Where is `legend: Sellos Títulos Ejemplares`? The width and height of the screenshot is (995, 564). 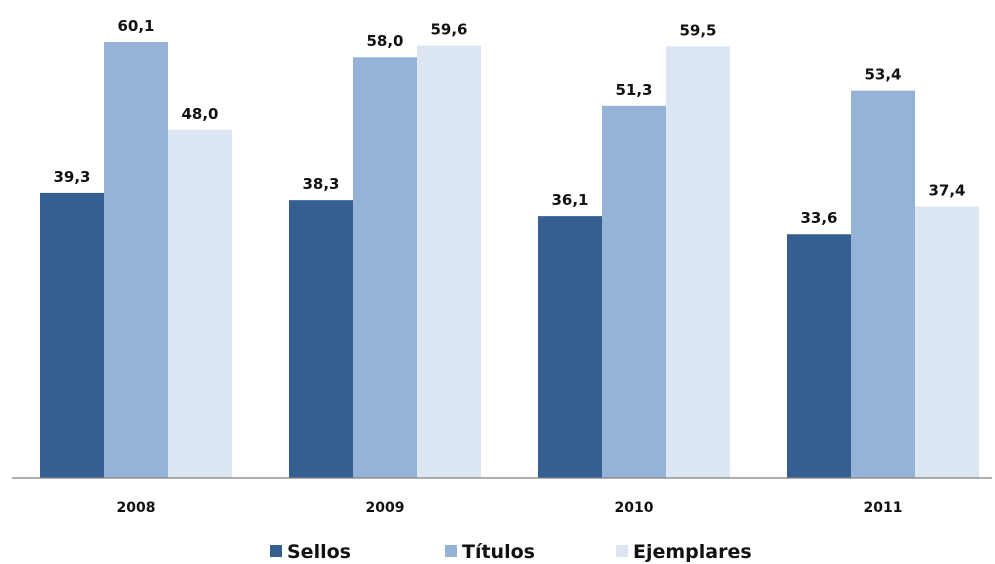 legend: Sellos Títulos Ejemplares is located at coordinates (511, 552).